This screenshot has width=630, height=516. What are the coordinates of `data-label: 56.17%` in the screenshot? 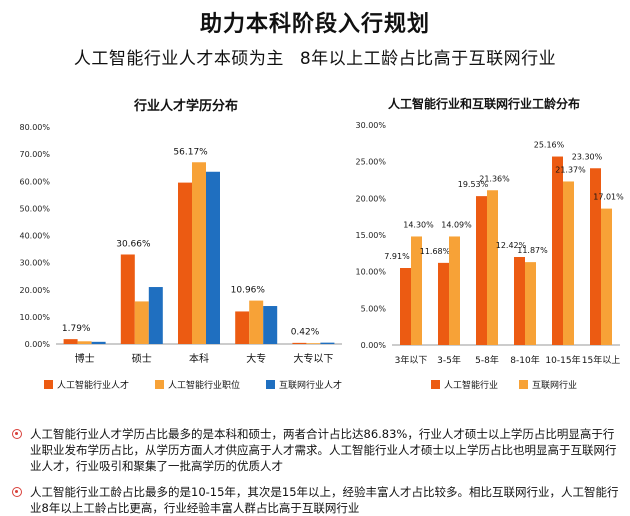 It's located at (190, 152).